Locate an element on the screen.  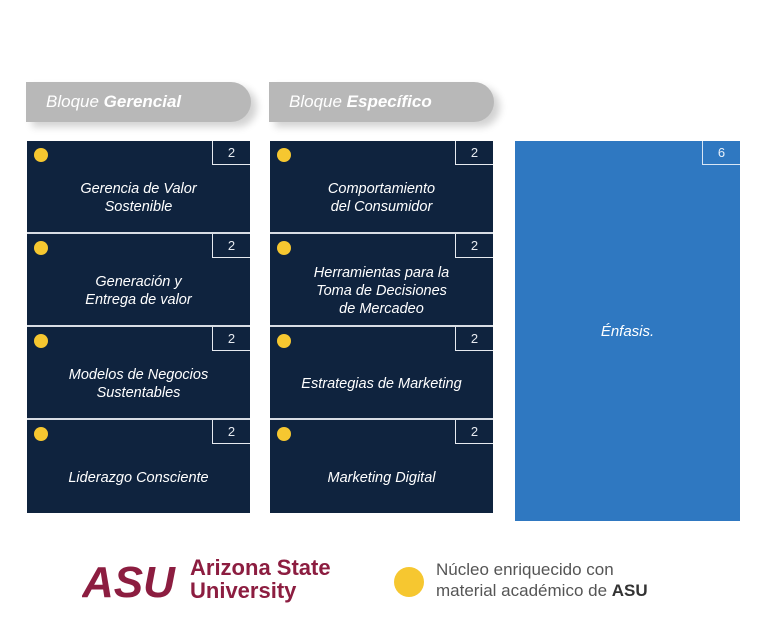
asu-logo-wordmark: Arizona State University is located at coordinates (260, 579).